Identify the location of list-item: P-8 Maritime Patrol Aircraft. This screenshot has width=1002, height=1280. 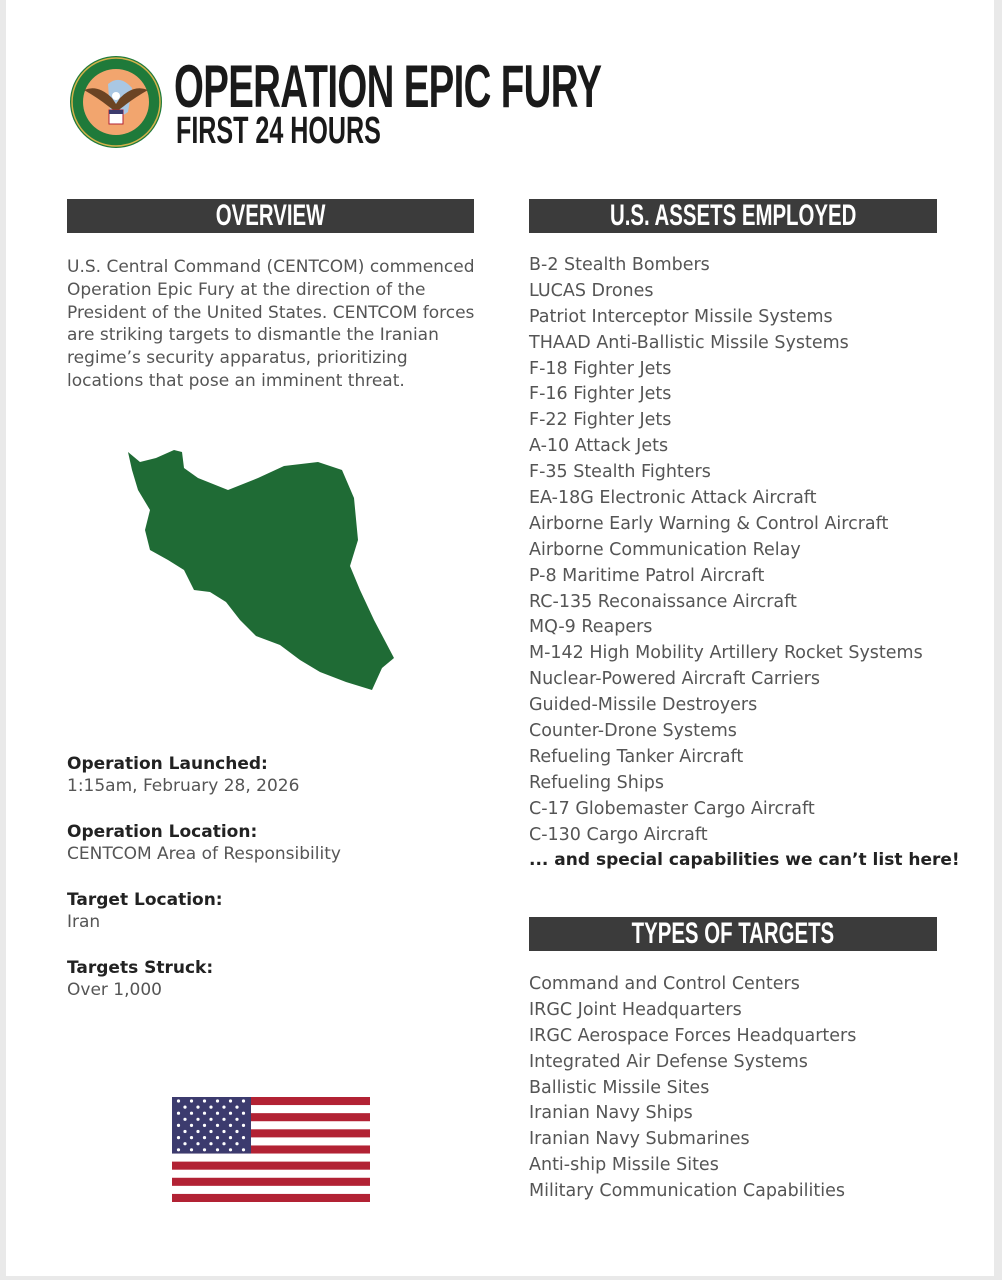
(647, 575).